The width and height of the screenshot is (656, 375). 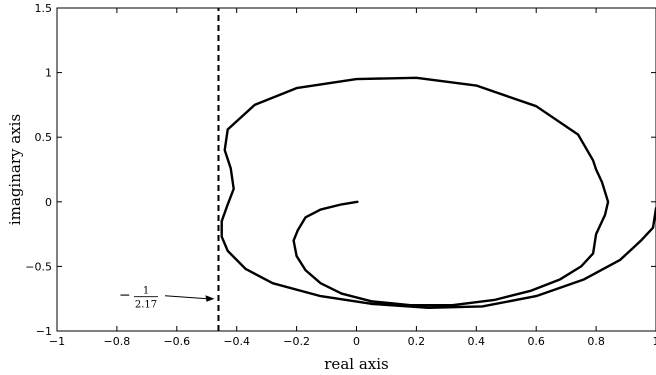 What do you see at coordinates (48, 73) in the screenshot?
I see `y-tick-label: 1` at bounding box center [48, 73].